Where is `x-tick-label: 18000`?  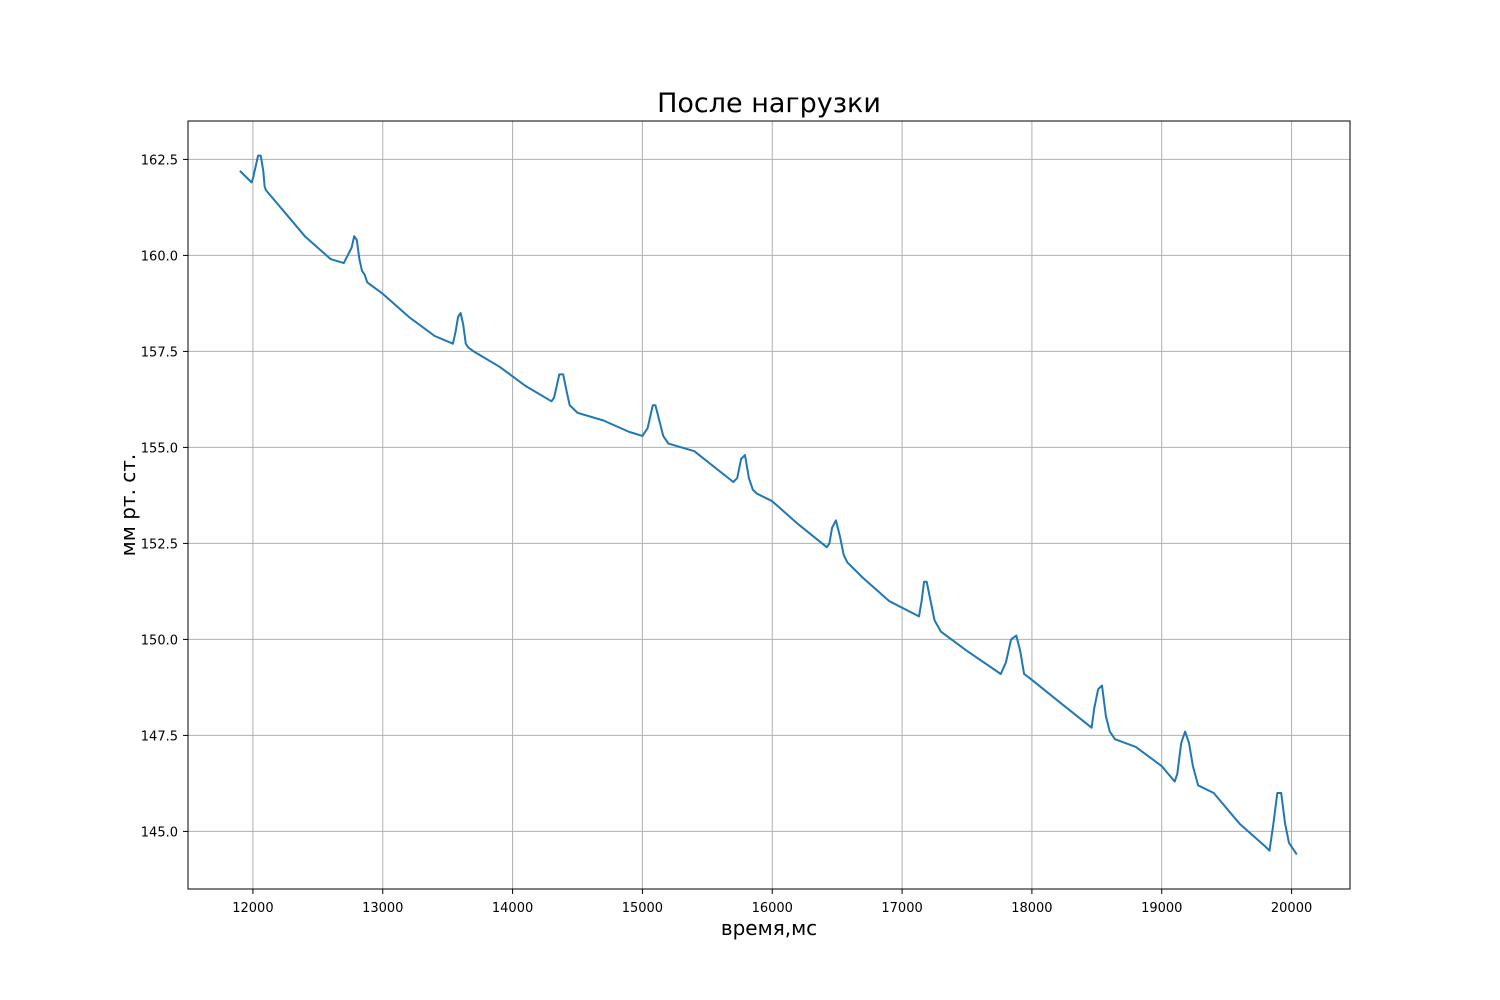
x-tick-label: 18000 is located at coordinates (1031, 908).